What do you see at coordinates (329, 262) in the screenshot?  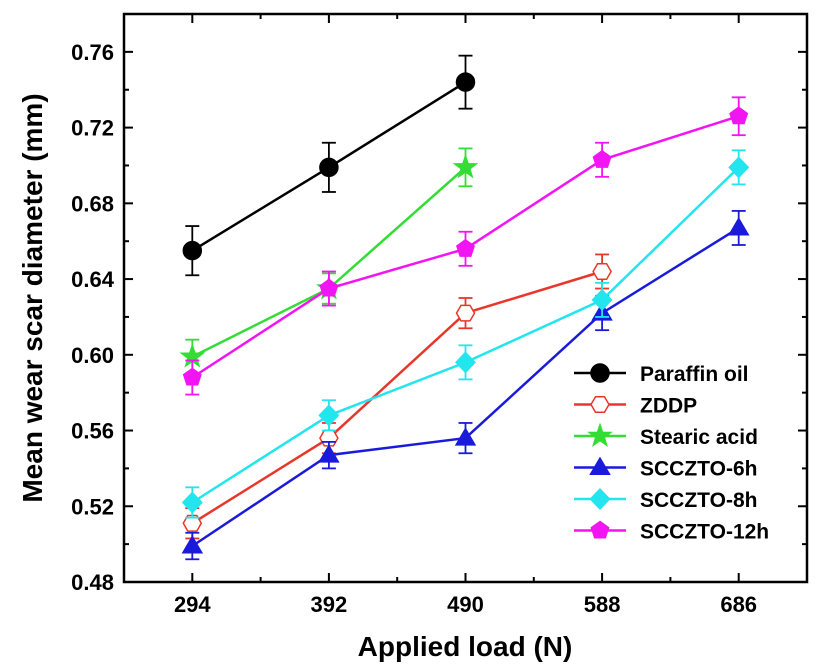 I see `series-line` at bounding box center [329, 262].